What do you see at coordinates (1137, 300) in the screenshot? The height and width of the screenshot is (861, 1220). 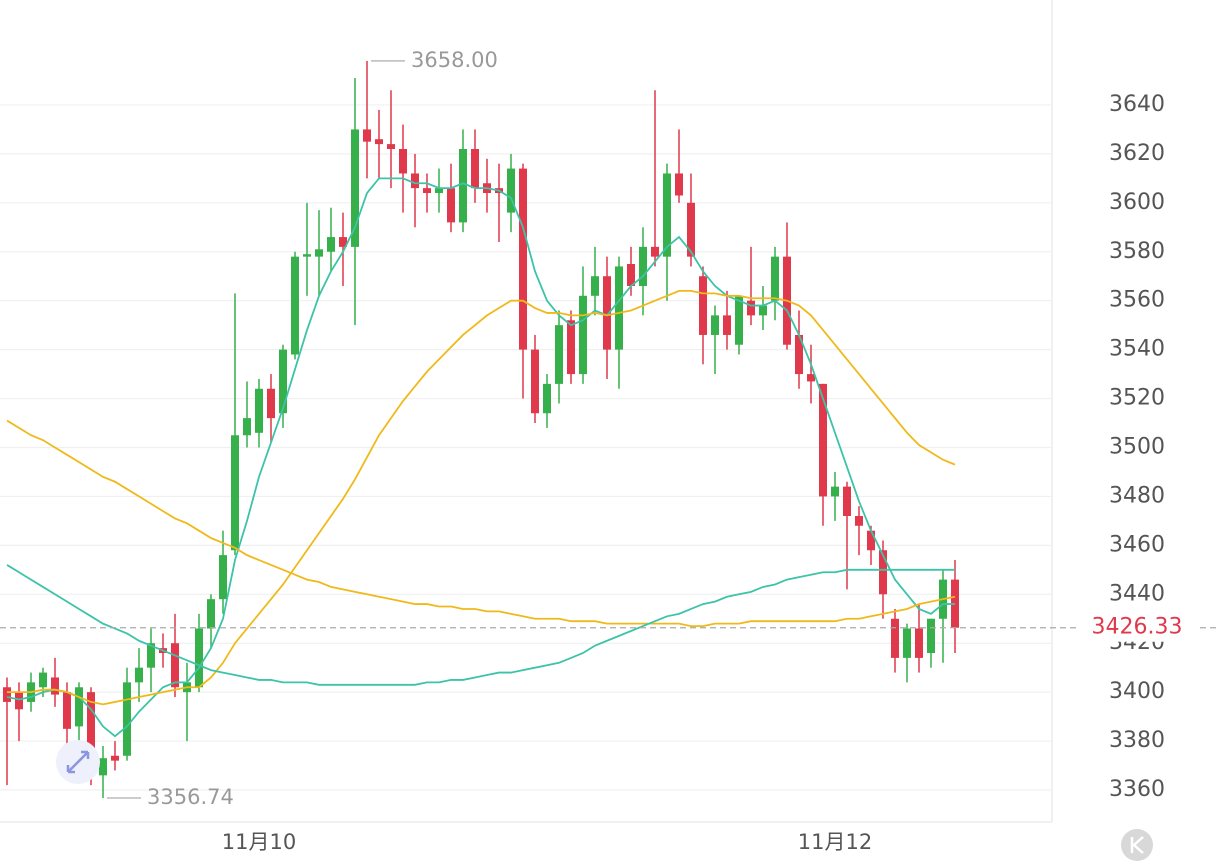 I see `y-tick-label: 3560` at bounding box center [1137, 300].